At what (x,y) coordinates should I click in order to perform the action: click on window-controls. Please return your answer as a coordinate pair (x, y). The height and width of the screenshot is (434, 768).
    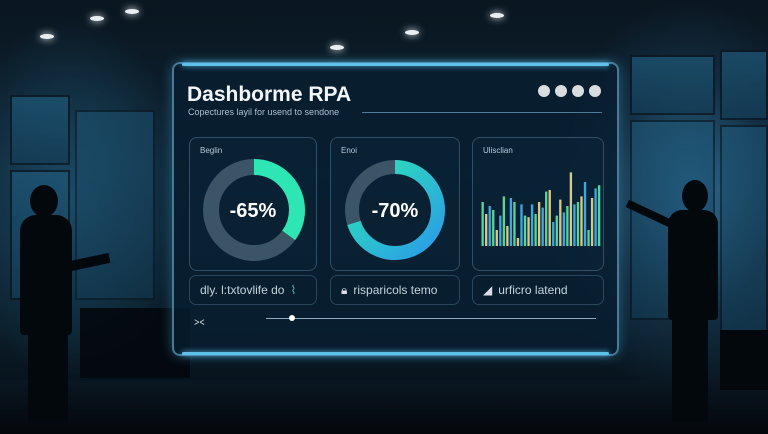
    Looking at the image, I should click on (569, 91).